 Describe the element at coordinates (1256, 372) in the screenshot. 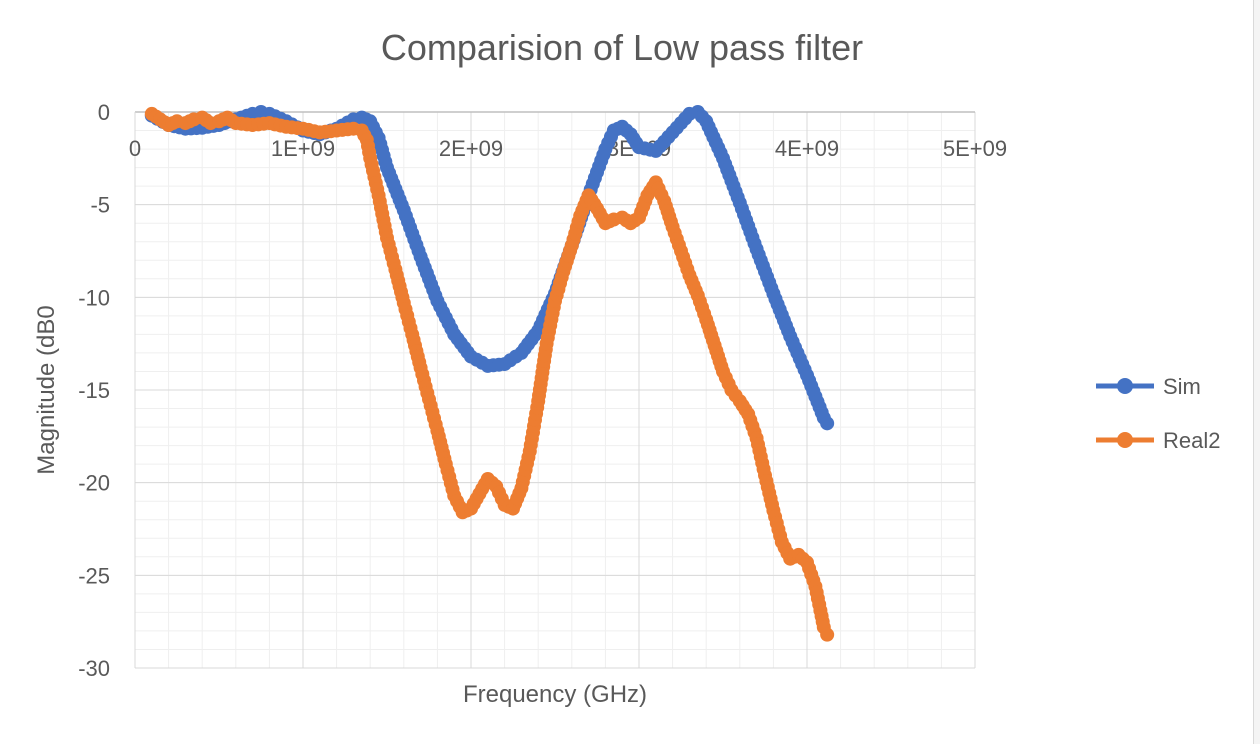

I see `chart-frame-edge` at that location.